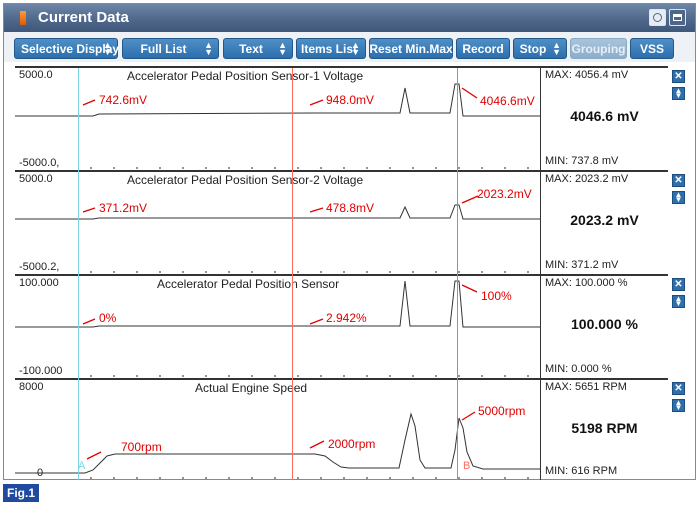 The image size is (700, 505). I want to click on min-value: MIN: 371.2 mV, so click(582, 265).